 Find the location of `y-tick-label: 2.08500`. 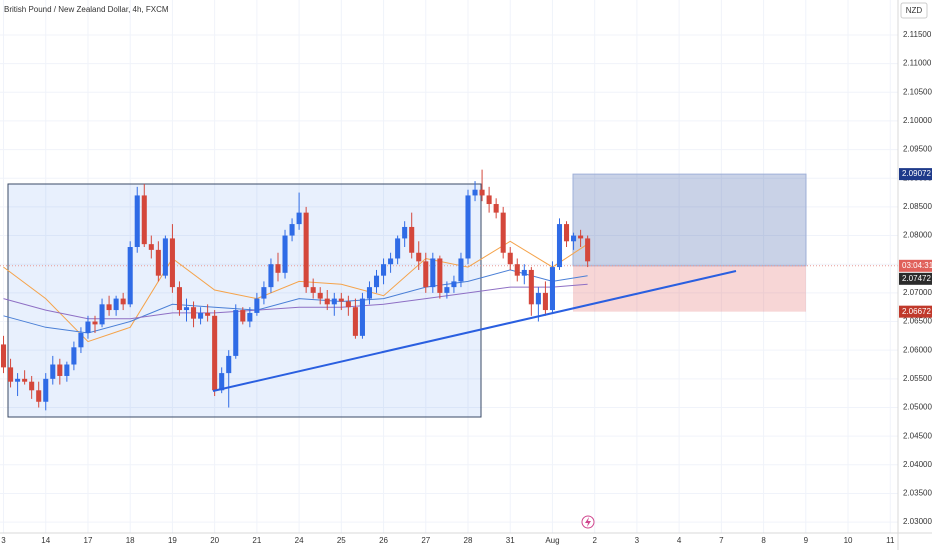

y-tick-label: 2.08500 is located at coordinates (917, 206).